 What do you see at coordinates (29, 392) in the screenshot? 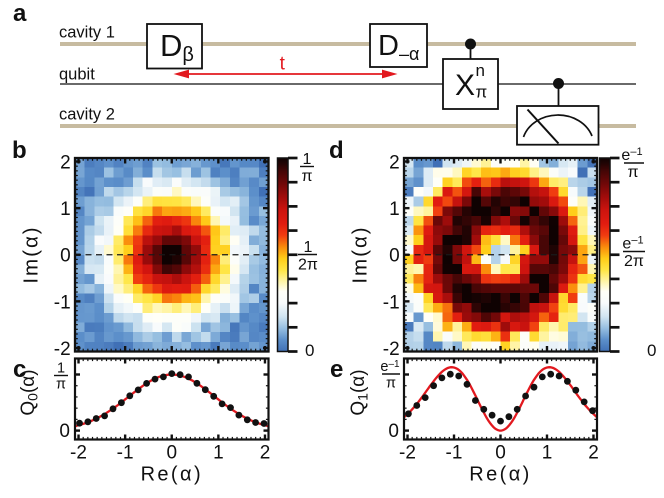
I see `svg-text: Q0(α)` at bounding box center [29, 392].